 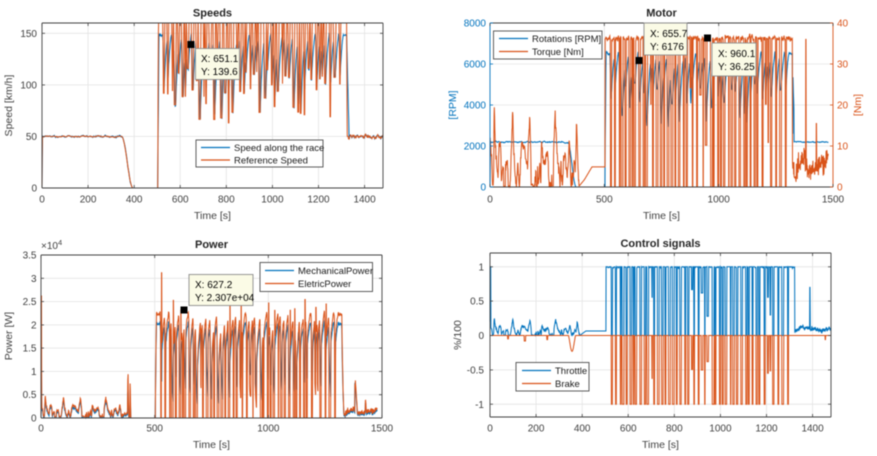 I want to click on svg-text: -0.5, so click(x=476, y=370).